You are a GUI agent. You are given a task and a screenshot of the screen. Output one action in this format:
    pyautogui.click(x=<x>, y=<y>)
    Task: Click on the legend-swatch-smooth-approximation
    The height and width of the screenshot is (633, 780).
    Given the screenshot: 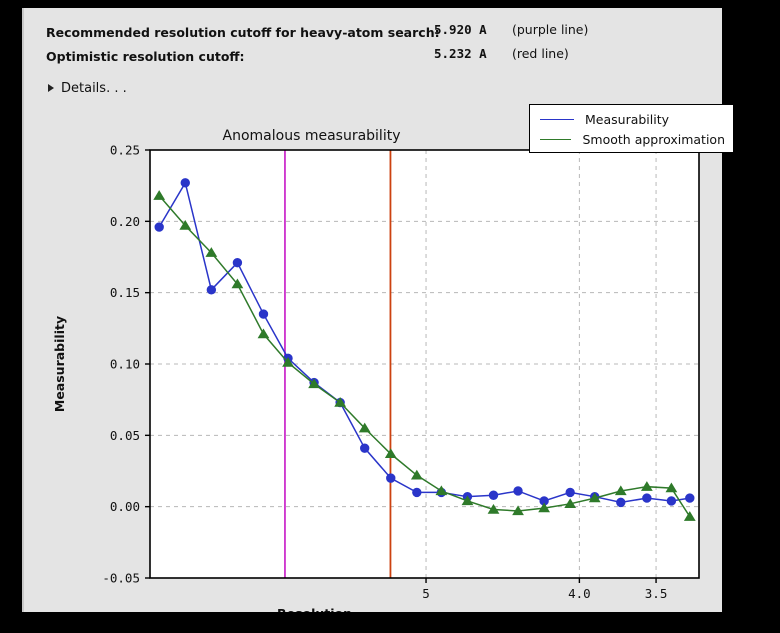 What is the action you would take?
    pyautogui.click(x=556, y=139)
    